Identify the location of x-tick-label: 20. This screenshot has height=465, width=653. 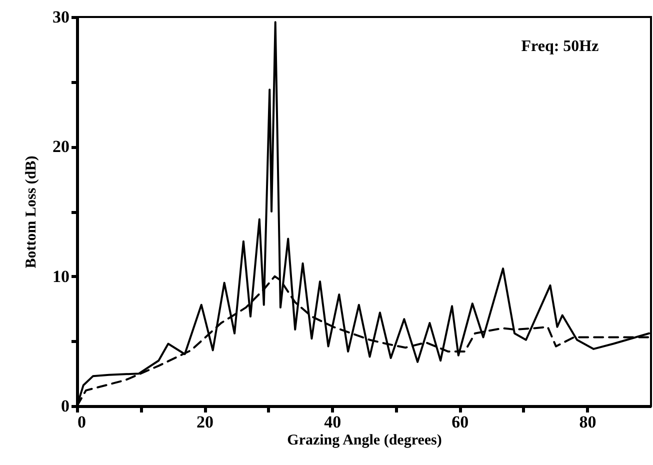
(205, 422).